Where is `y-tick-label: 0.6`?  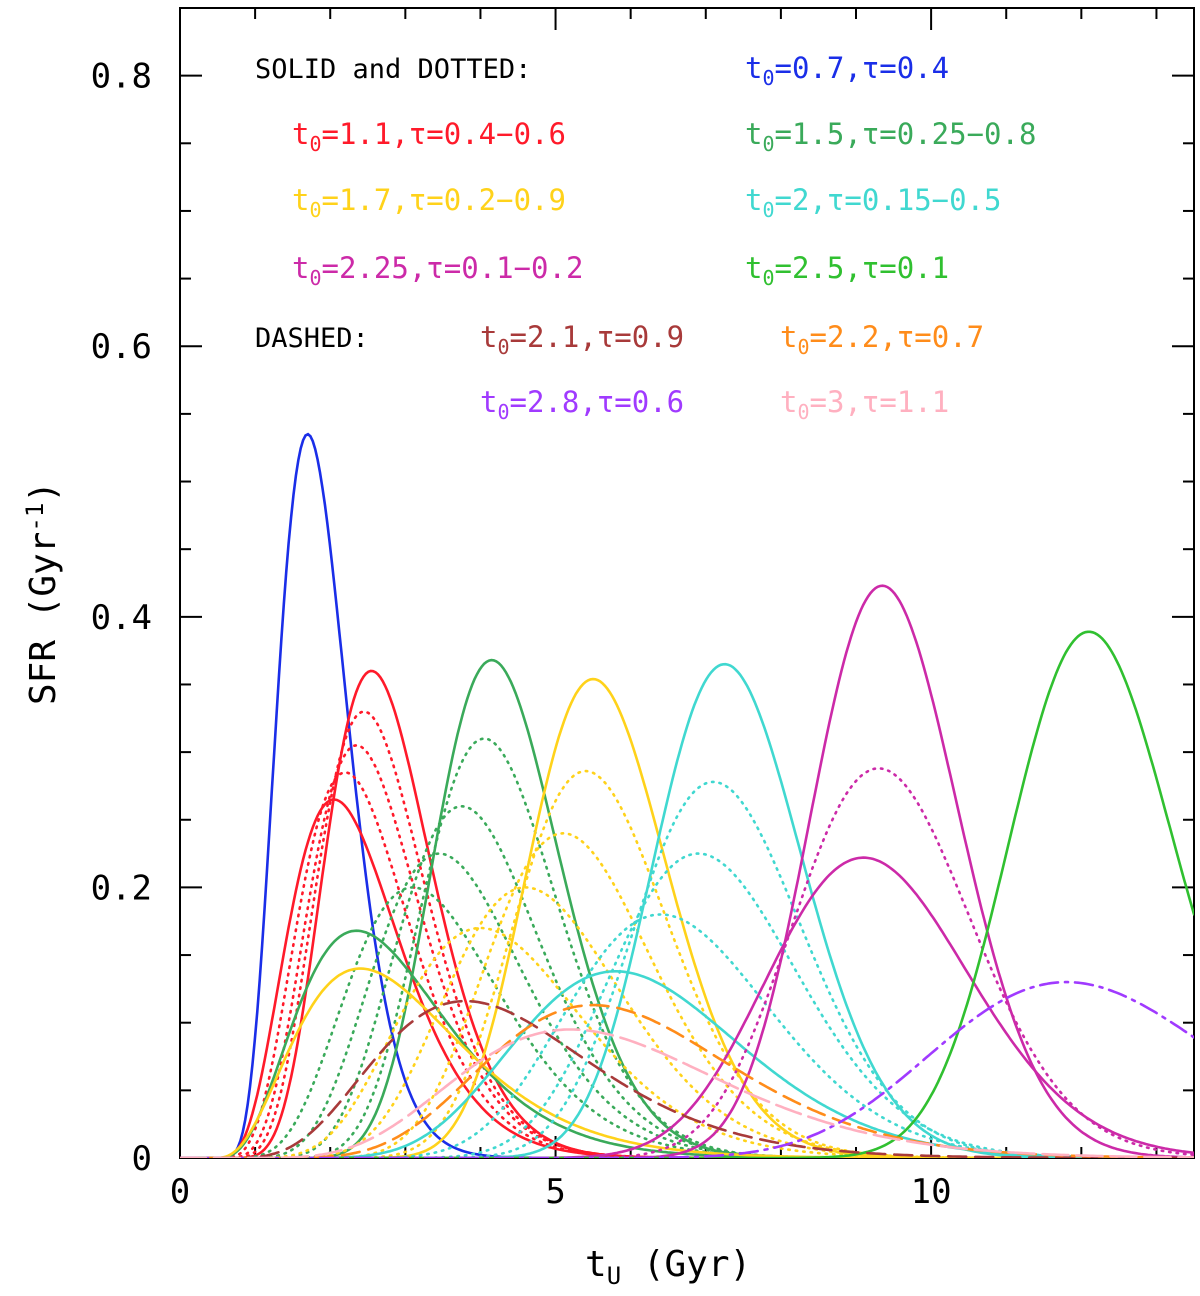 y-tick-label: 0.6 is located at coordinates (121, 347).